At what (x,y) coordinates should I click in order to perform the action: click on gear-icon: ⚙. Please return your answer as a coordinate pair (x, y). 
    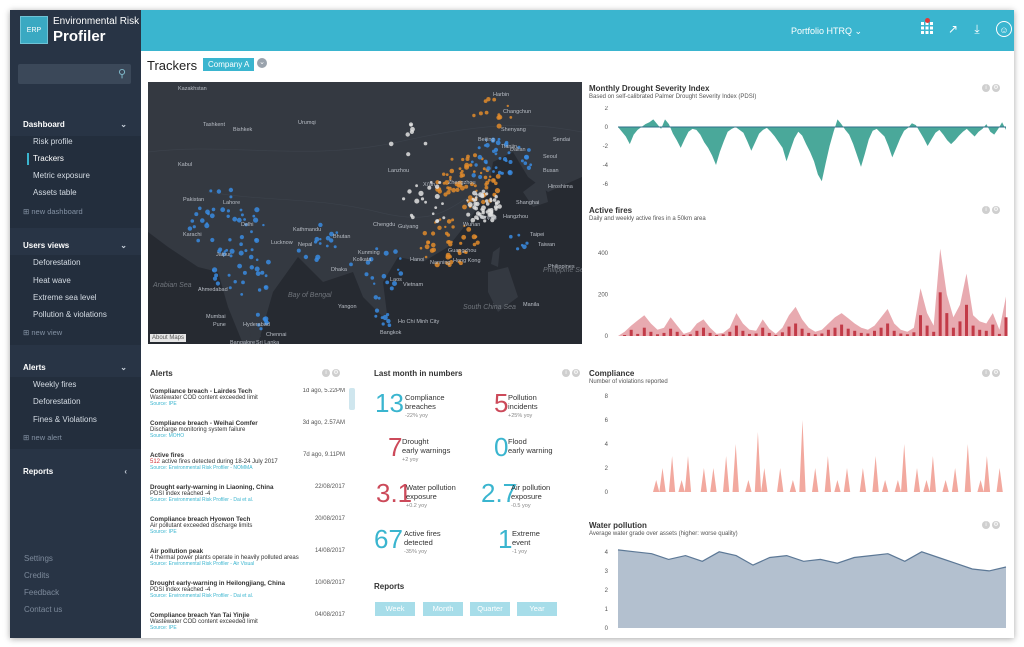
    Looking at the image, I should click on (996, 210).